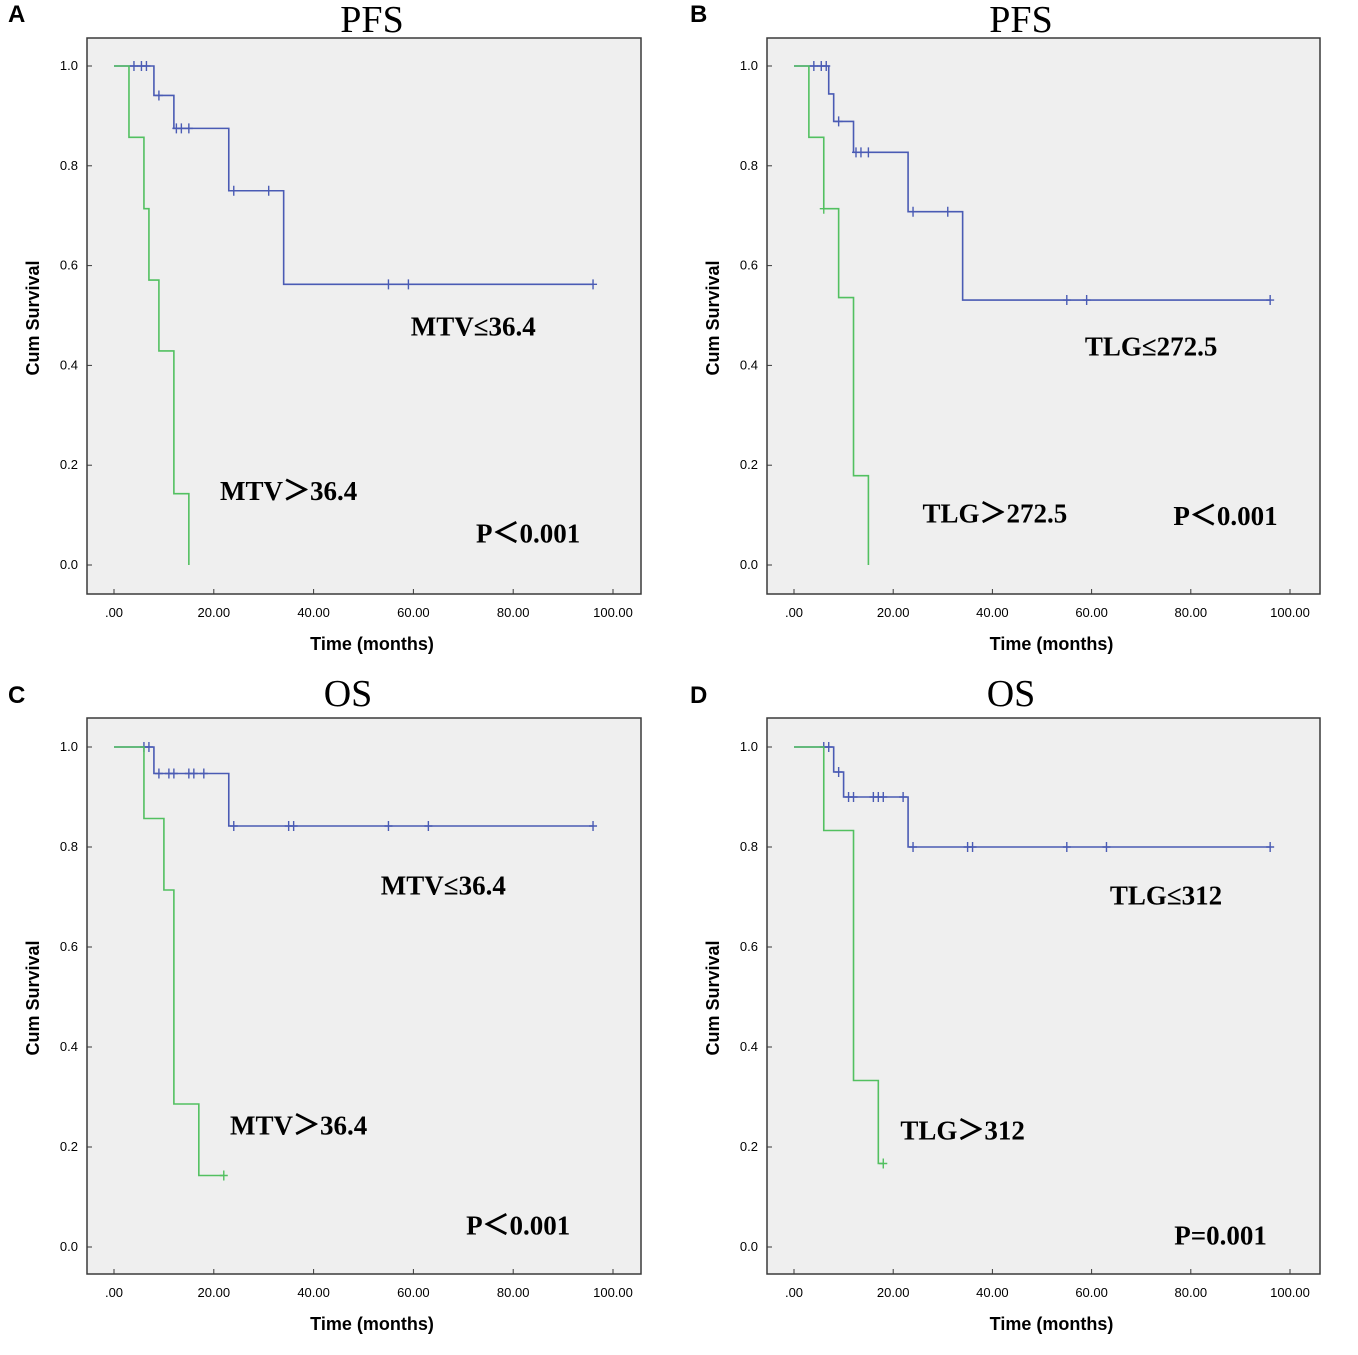  I want to click on panel-d-x-tick-label: 60.00, so click(1091, 1292).